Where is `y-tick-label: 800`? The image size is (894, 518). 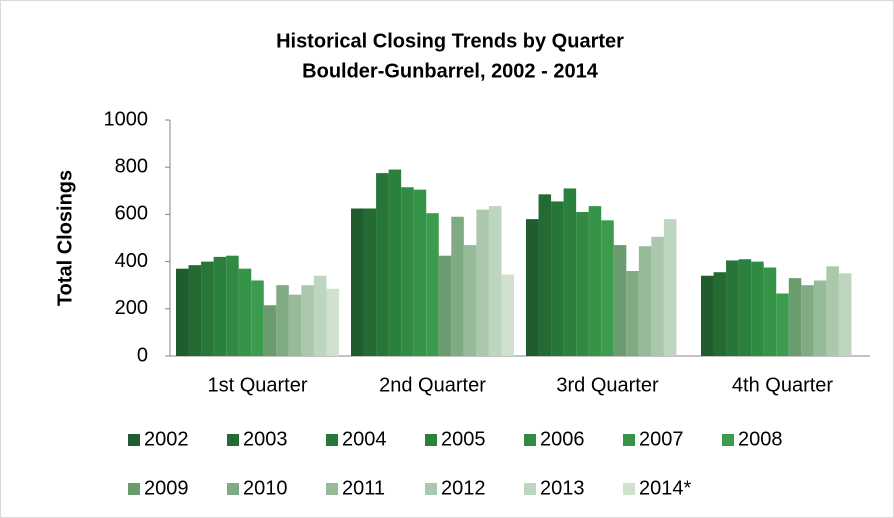 y-tick-label: 800 is located at coordinates (131, 166).